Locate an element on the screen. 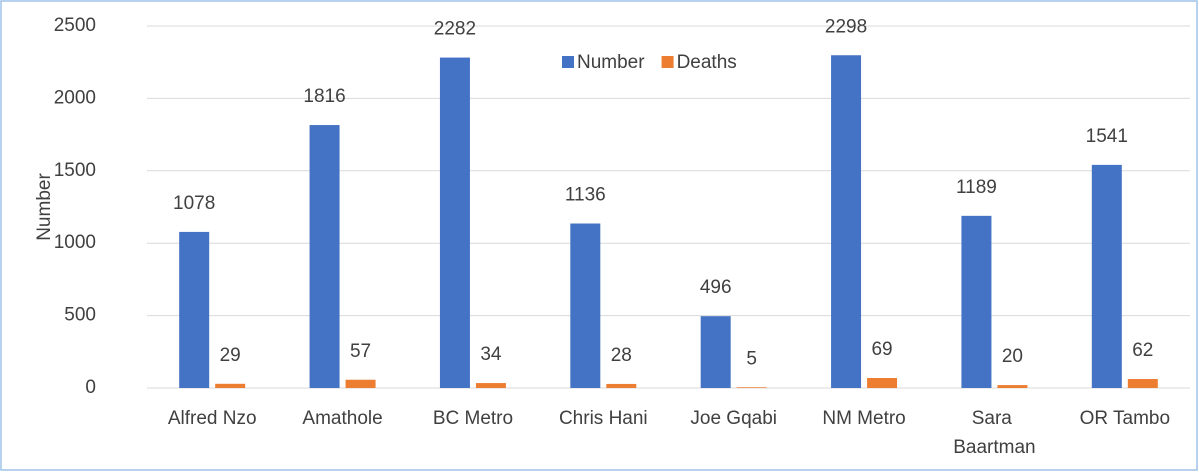 Image resolution: width=1199 pixels, height=472 pixels. y-tick-label: 1000 is located at coordinates (75, 242).